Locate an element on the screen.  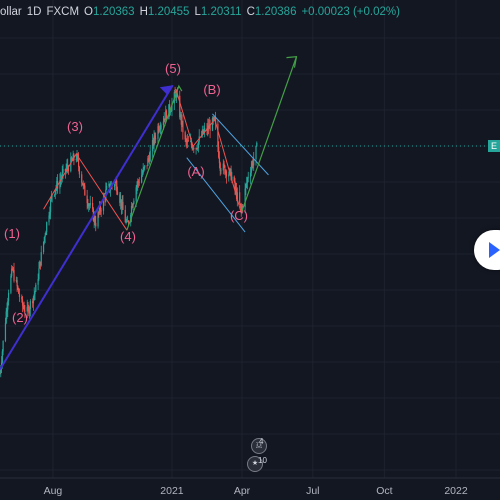
open-value: 1.20363 is located at coordinates (113, 12).